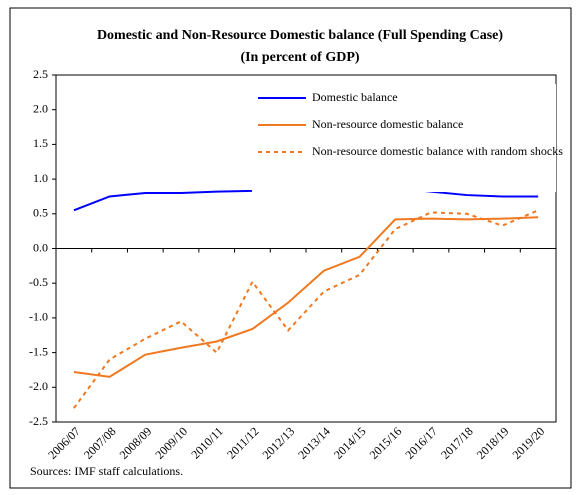 The height and width of the screenshot is (495, 579). I want to click on y-tick-label: -2.0, so click(38, 386).